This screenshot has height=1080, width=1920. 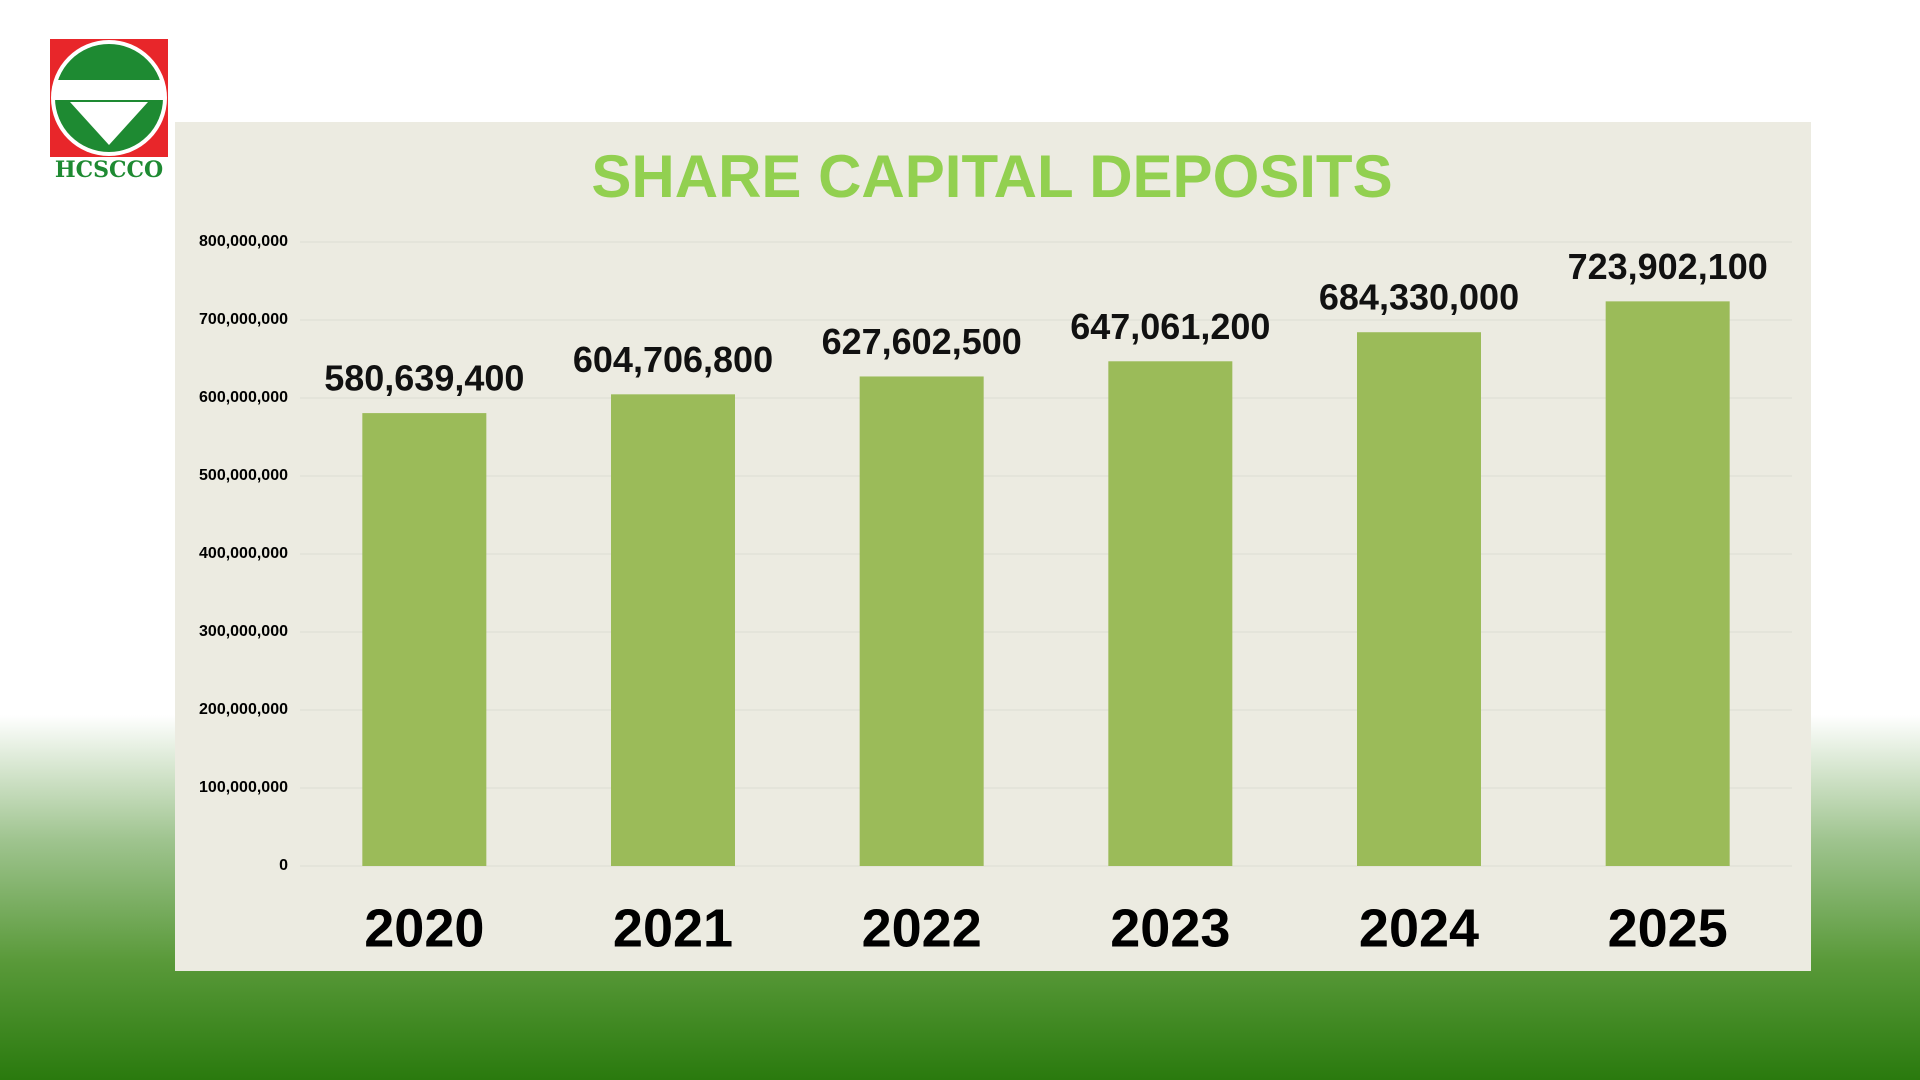 What do you see at coordinates (1668, 266) in the screenshot?
I see `value-label: 723,902,100` at bounding box center [1668, 266].